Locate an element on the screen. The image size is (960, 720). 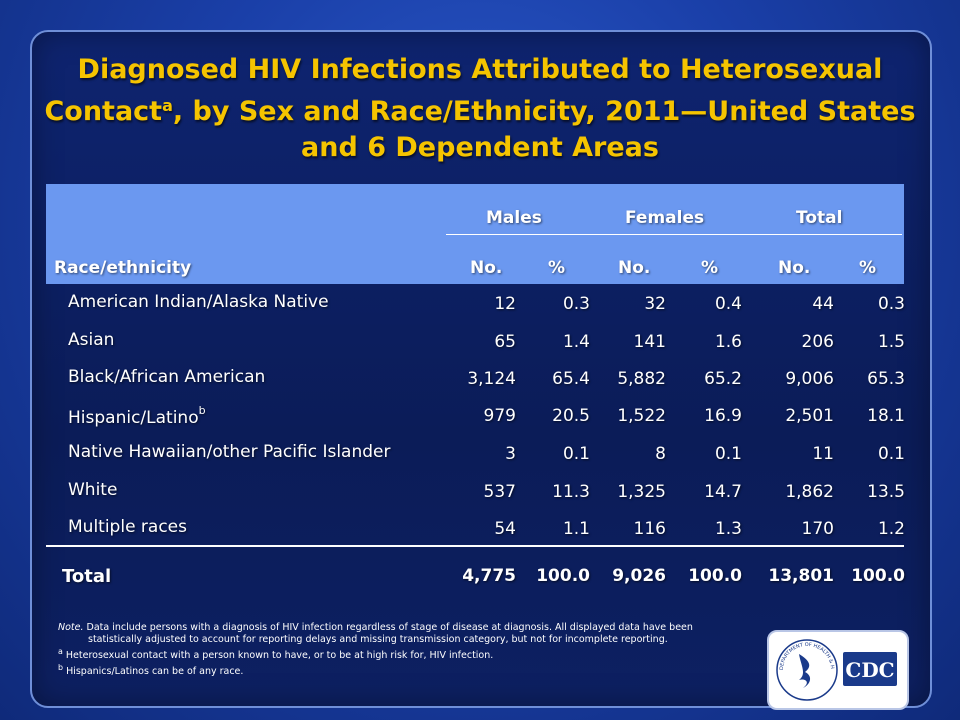
row-label-text: White is located at coordinates (93, 490).